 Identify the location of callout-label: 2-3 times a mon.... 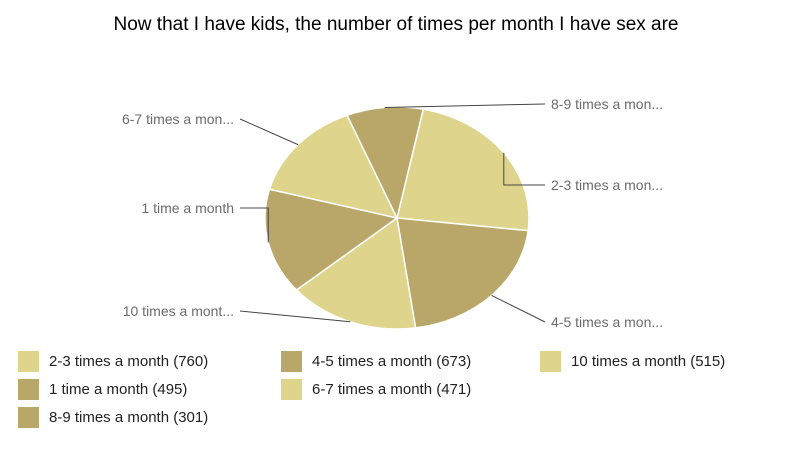
(607, 185).